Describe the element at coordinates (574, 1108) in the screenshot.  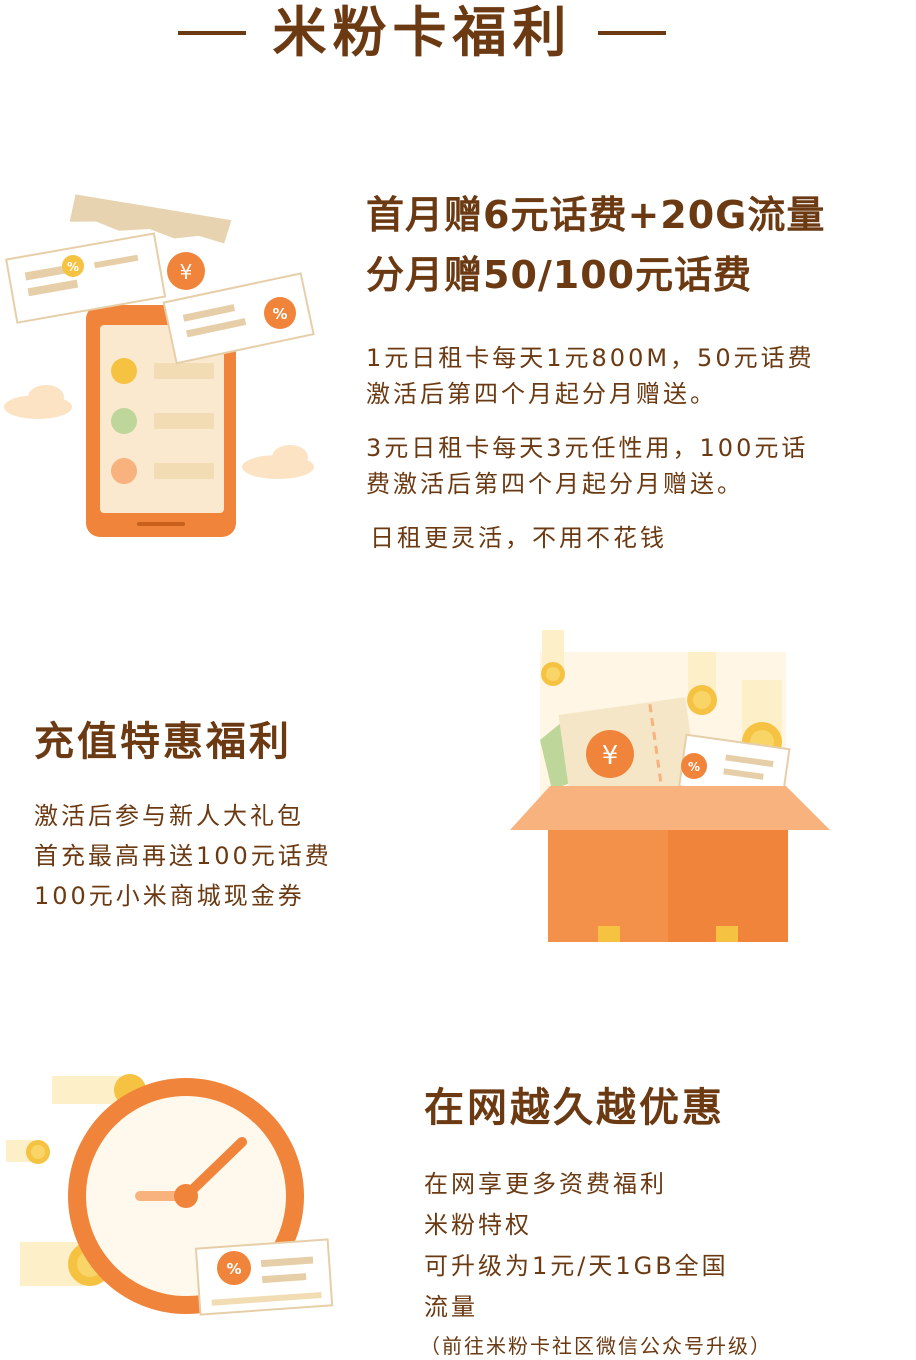
I see `section3-title: 在网越久越优惠` at that location.